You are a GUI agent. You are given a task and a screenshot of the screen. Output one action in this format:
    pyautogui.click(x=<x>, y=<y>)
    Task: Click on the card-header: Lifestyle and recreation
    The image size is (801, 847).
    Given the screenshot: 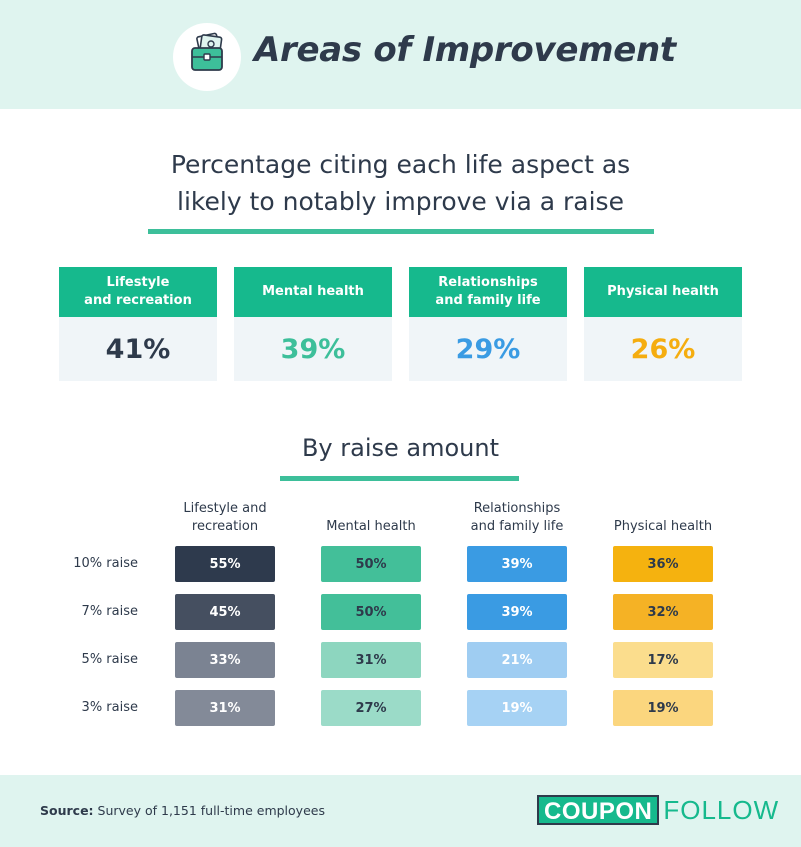 What is the action you would take?
    pyautogui.click(x=138, y=292)
    